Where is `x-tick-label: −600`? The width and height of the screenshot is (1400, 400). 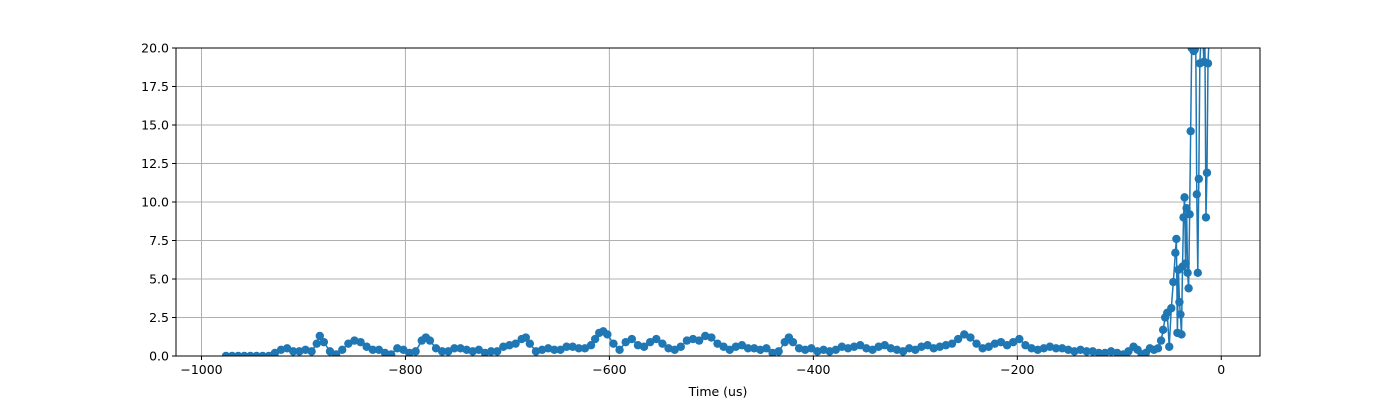
x-tick-label: −600 is located at coordinates (609, 369).